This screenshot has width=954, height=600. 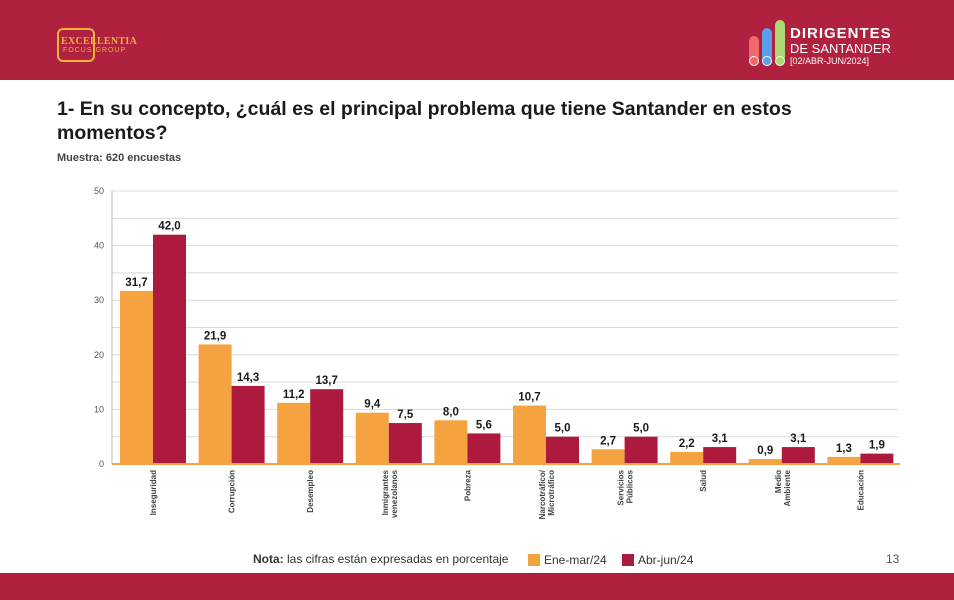 I want to click on legend-item-series1: Ene-mar/24, so click(x=567, y=560).